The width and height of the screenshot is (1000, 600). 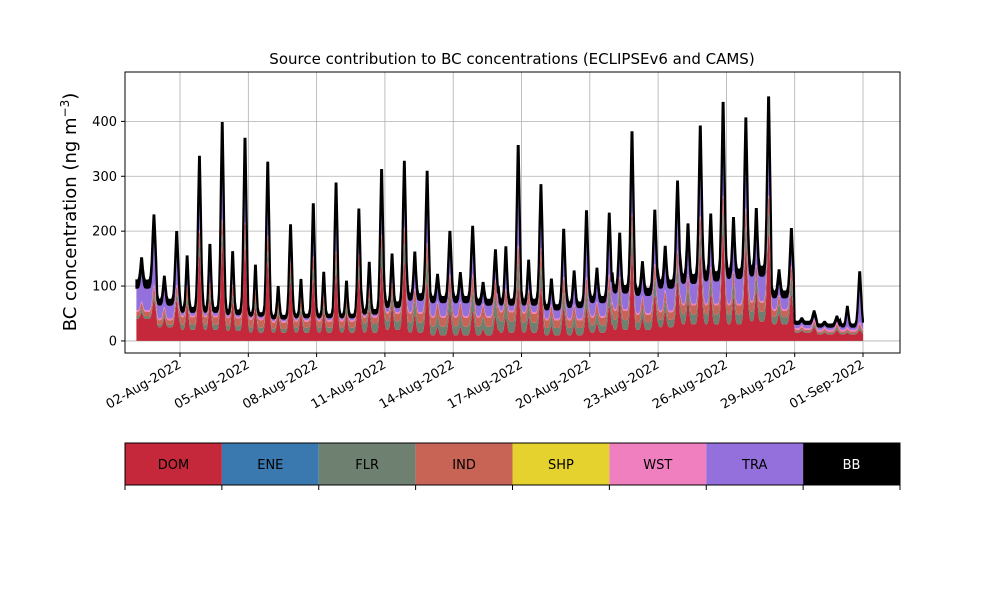 I want to click on y-axis-label-superscript: −3, so click(x=65, y=109).